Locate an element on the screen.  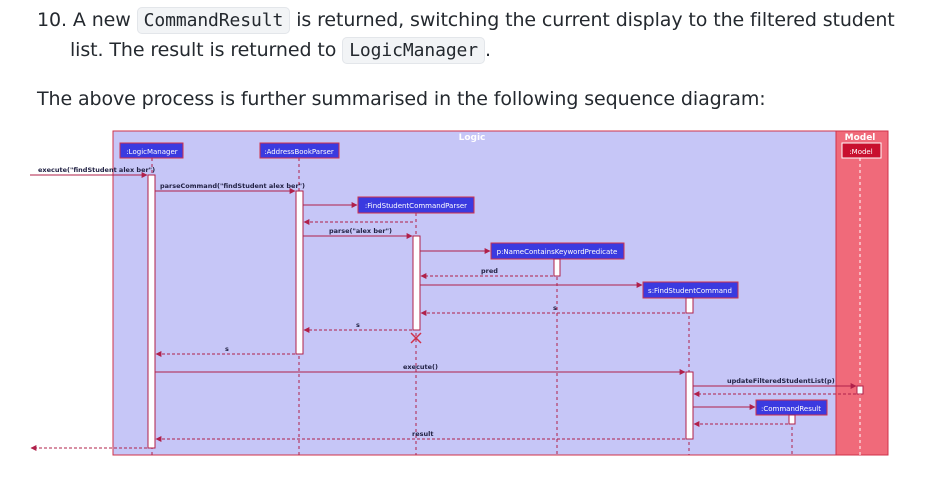
code-logic-manager: LogicManager is located at coordinates (414, 50).